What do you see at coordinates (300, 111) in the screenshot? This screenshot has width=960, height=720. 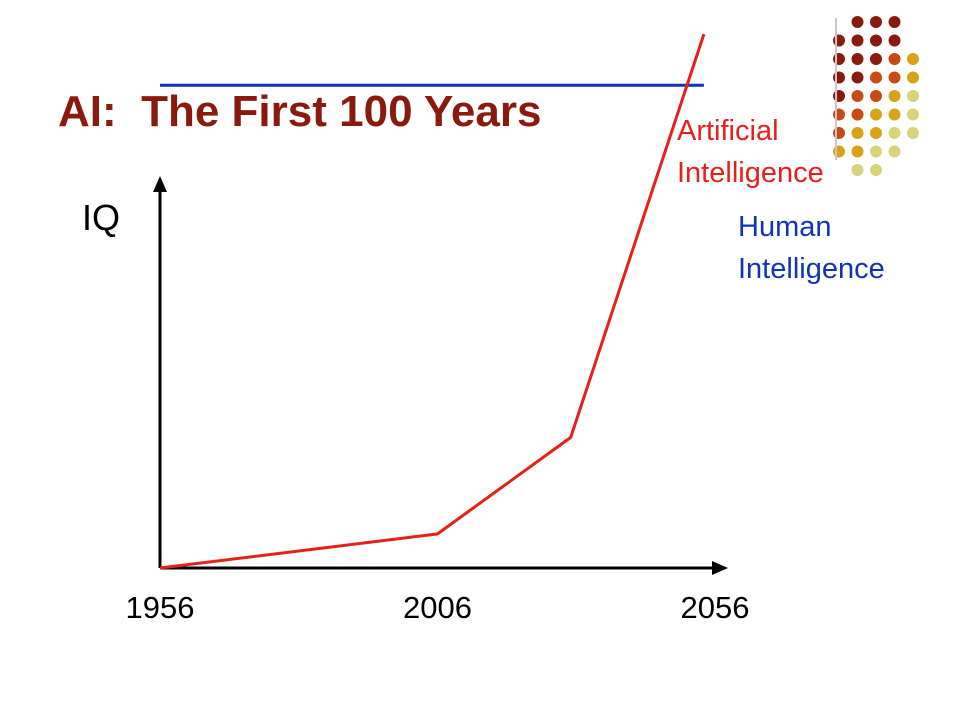 I see `slide-title: AI: The First 100 Years` at bounding box center [300, 111].